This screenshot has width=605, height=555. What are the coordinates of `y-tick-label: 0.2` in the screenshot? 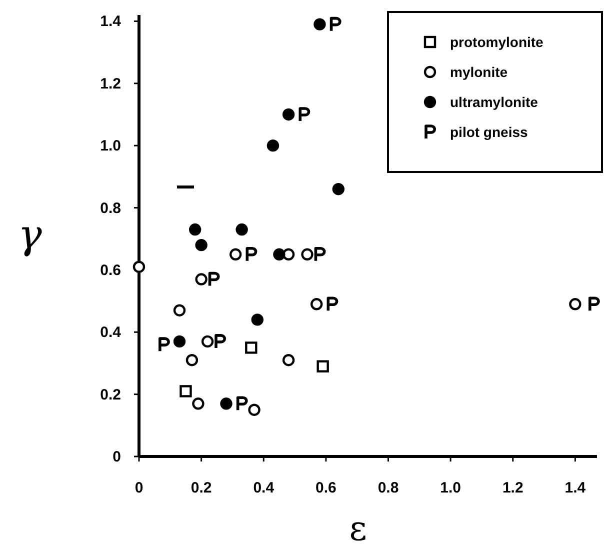 It's located at (110, 395).